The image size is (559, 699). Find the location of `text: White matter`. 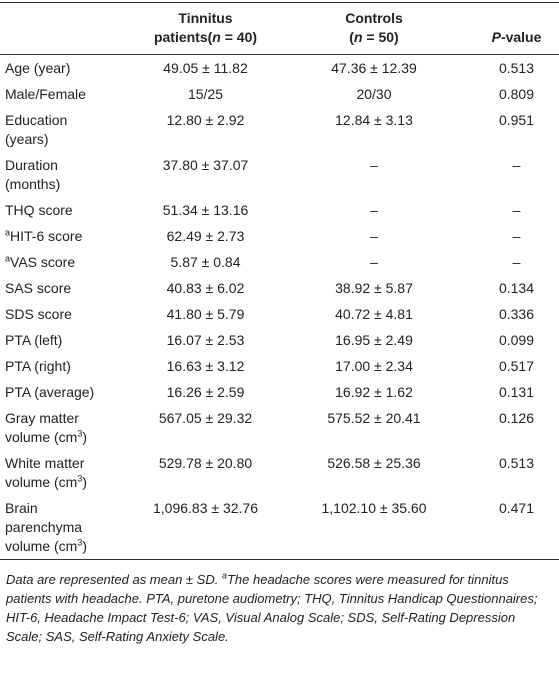

text: White matter is located at coordinates (45, 462).